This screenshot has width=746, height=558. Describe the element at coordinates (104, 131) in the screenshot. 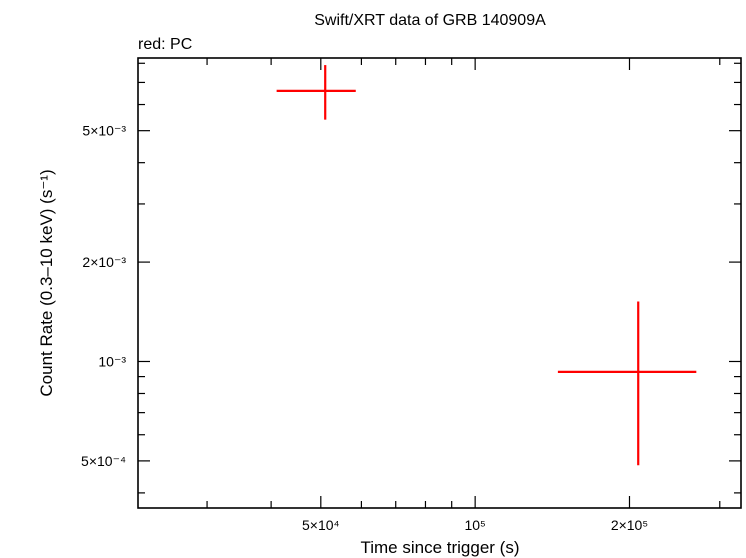

I see `y-tick-label: 5×10⁻³` at that location.